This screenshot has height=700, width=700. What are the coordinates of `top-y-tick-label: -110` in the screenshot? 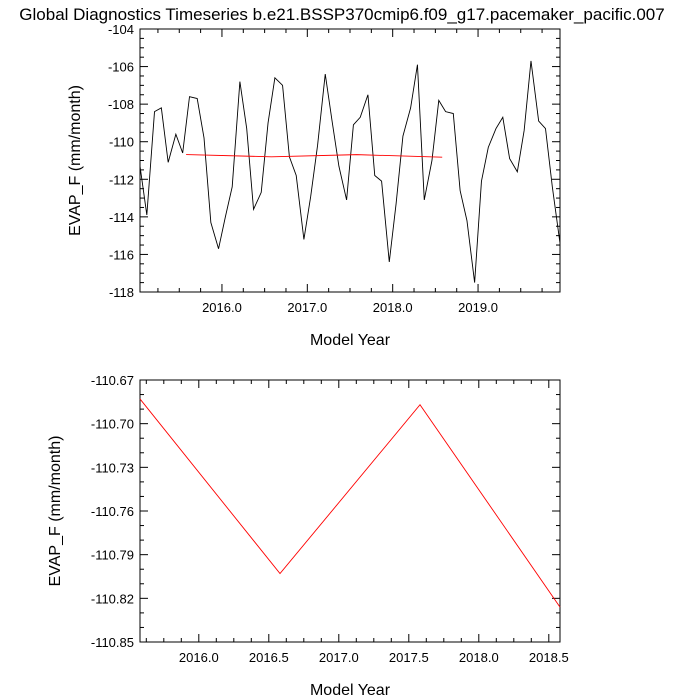 It's located at (121, 142).